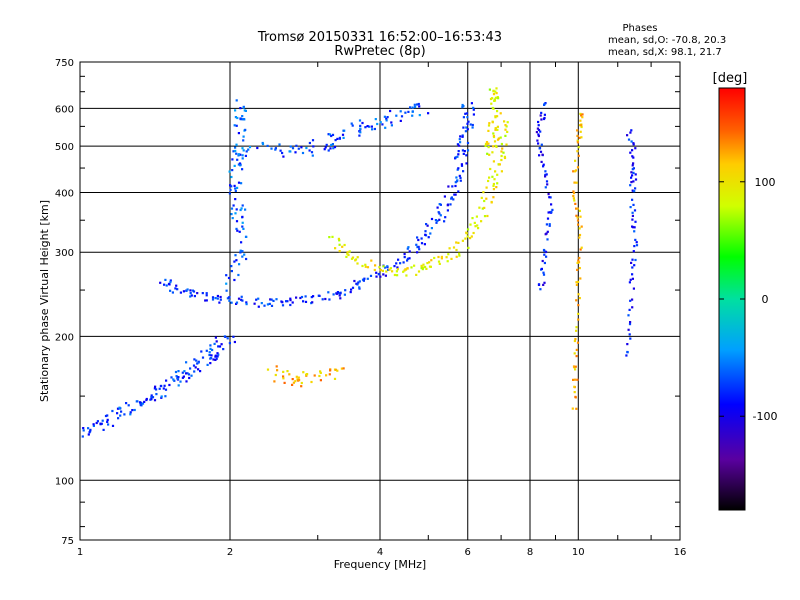 This screenshot has height=600, width=800. What do you see at coordinates (80, 552) in the screenshot?
I see `x-tick-label: 1` at bounding box center [80, 552].